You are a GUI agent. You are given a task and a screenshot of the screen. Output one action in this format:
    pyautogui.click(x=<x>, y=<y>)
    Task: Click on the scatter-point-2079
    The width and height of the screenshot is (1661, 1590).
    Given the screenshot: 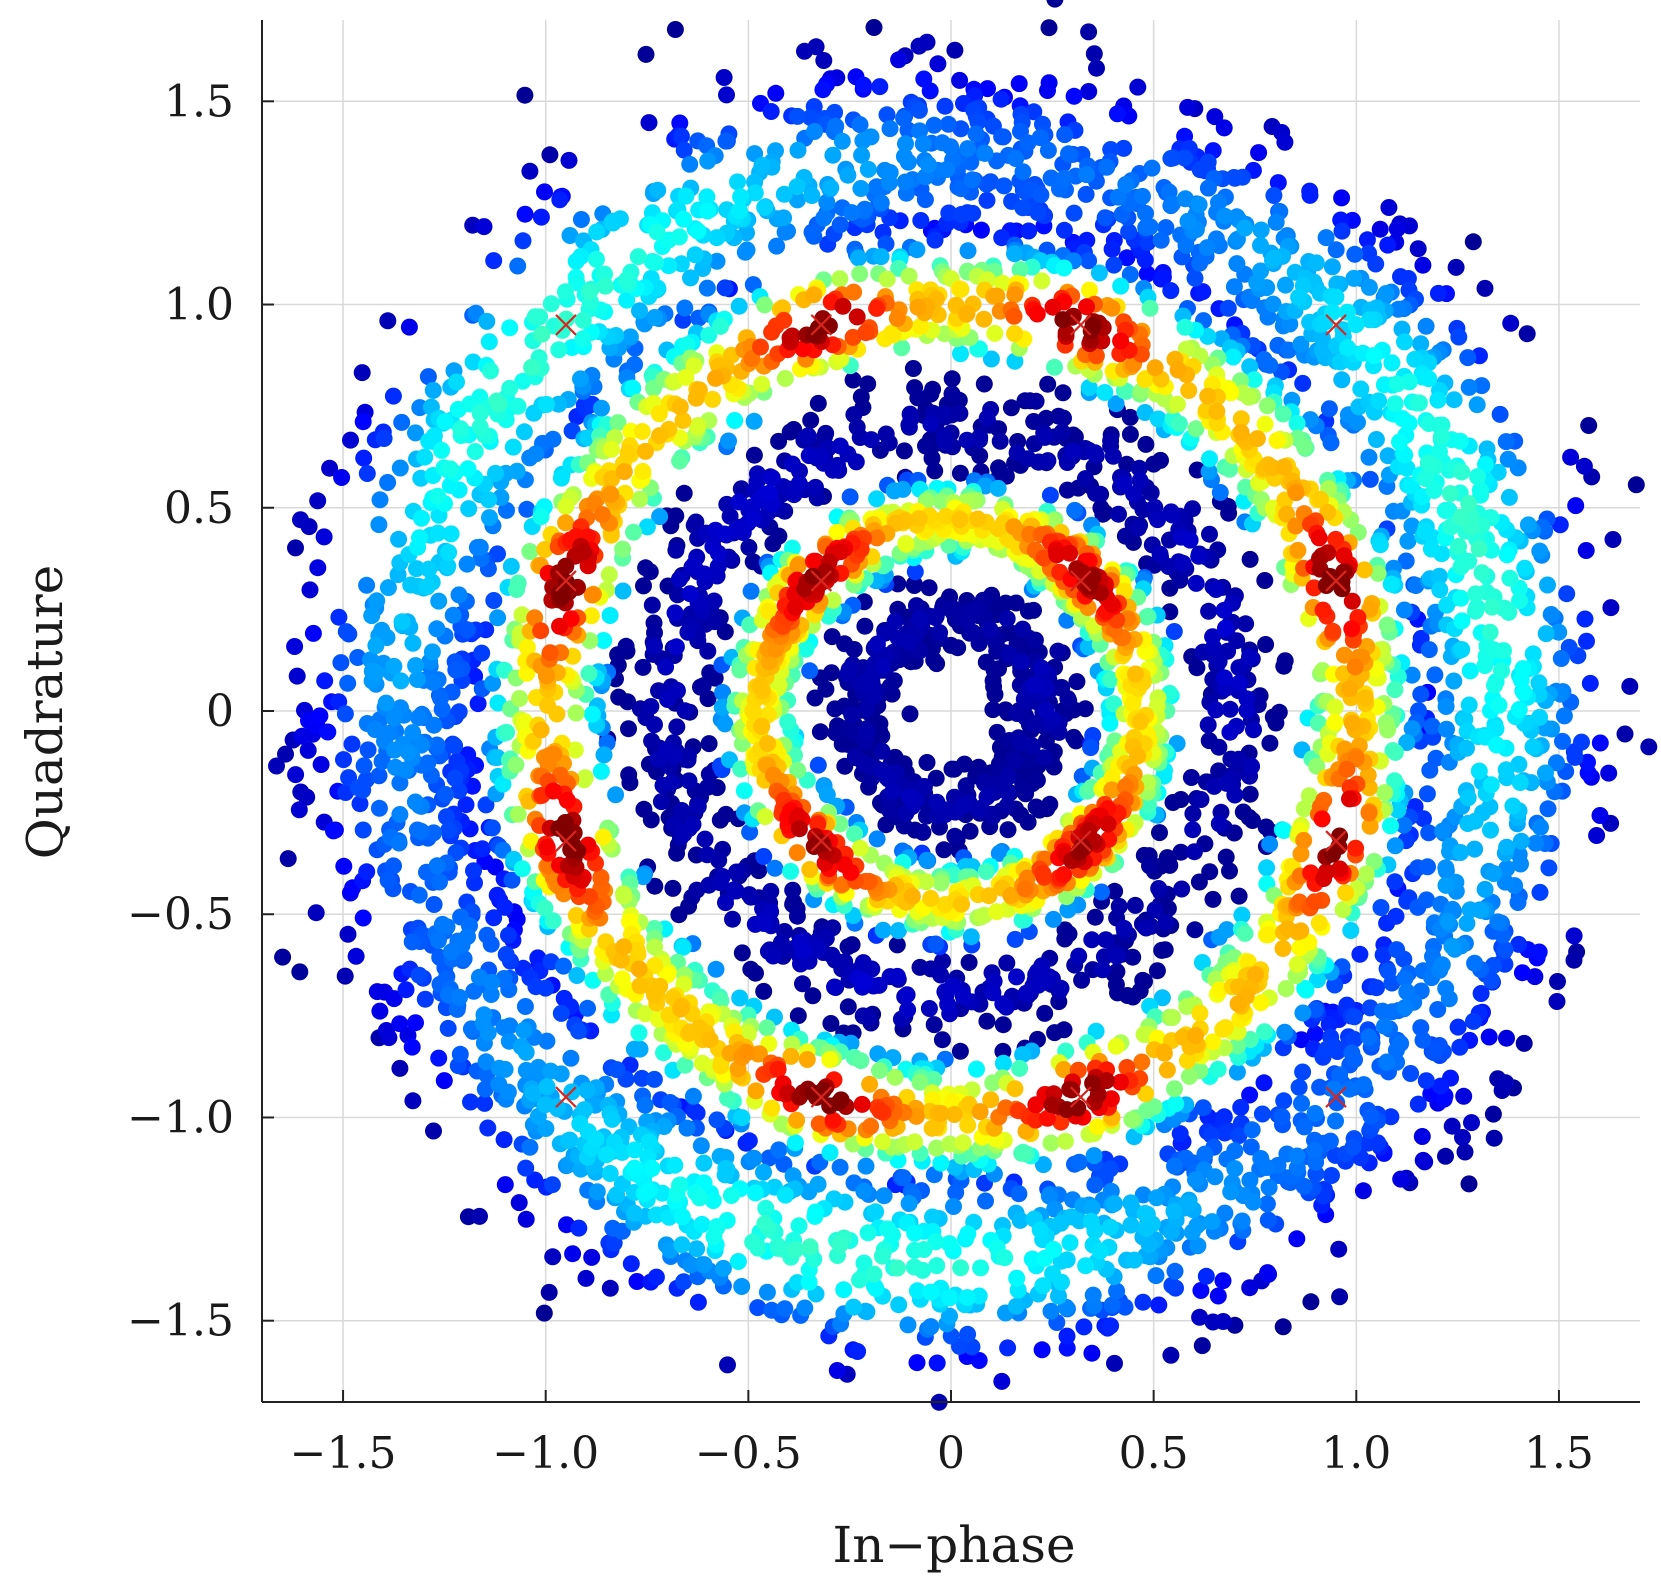 What is the action you would take?
    pyautogui.click(x=750, y=832)
    